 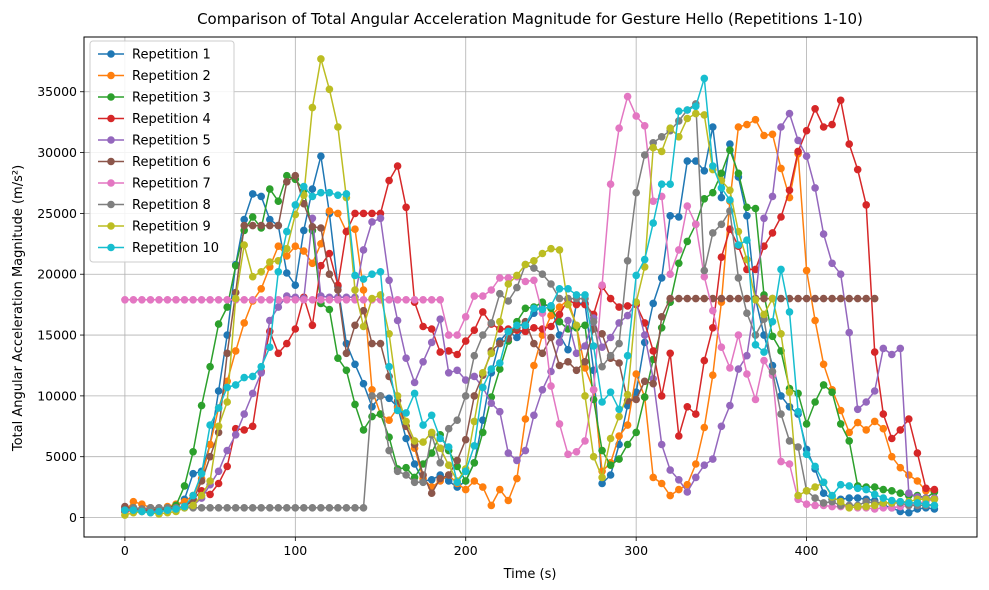 I want to click on y-tick-label: 15000, so click(x=57, y=335).